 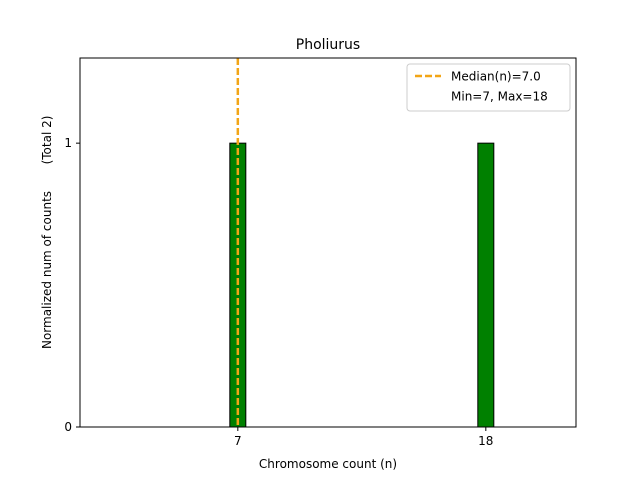 What do you see at coordinates (328, 45) in the screenshot?
I see `chart-title: Pholiurus` at bounding box center [328, 45].